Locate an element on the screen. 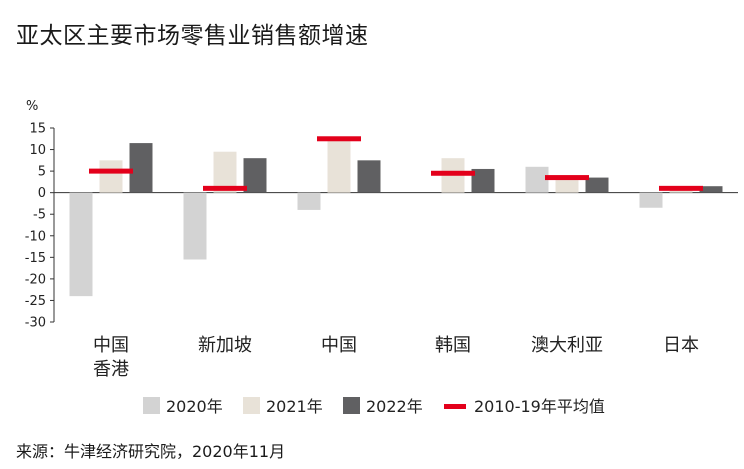 This screenshot has width=744, height=469. legend-label: 2010-19年平均值 is located at coordinates (539, 406).